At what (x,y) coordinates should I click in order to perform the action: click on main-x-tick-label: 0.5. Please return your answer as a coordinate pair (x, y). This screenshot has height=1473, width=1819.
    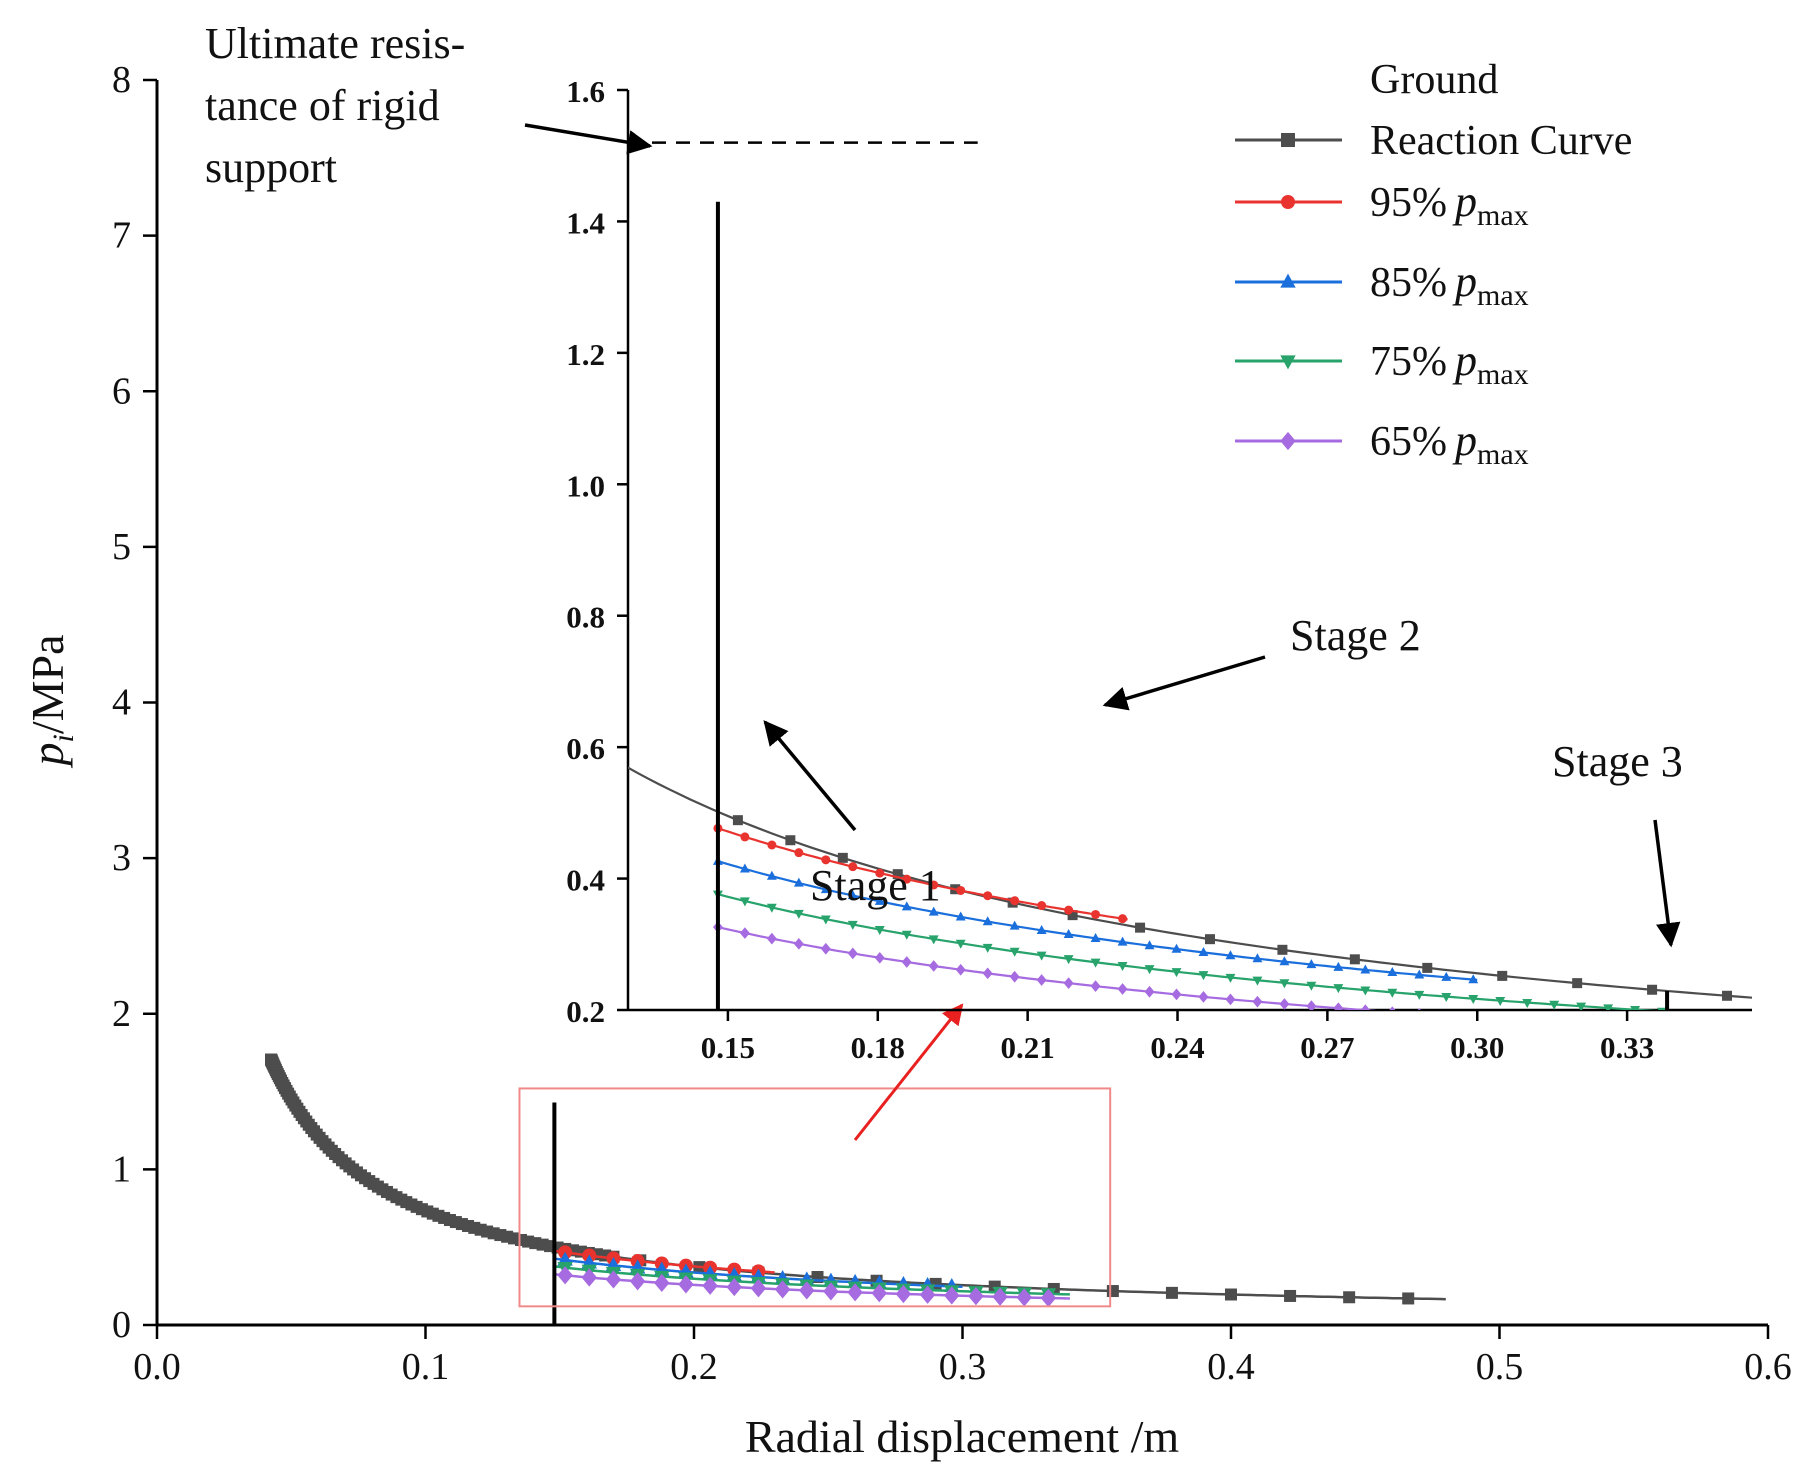
    Looking at the image, I should click on (1500, 1367).